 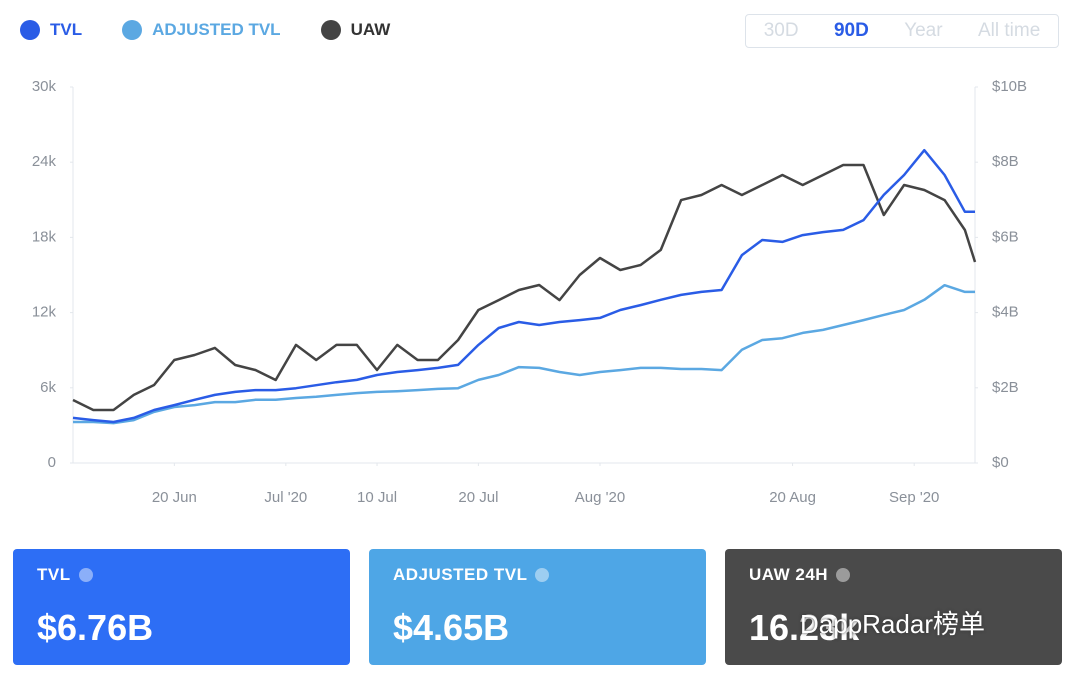 What do you see at coordinates (44, 86) in the screenshot?
I see `y-tick-label: 30k` at bounding box center [44, 86].